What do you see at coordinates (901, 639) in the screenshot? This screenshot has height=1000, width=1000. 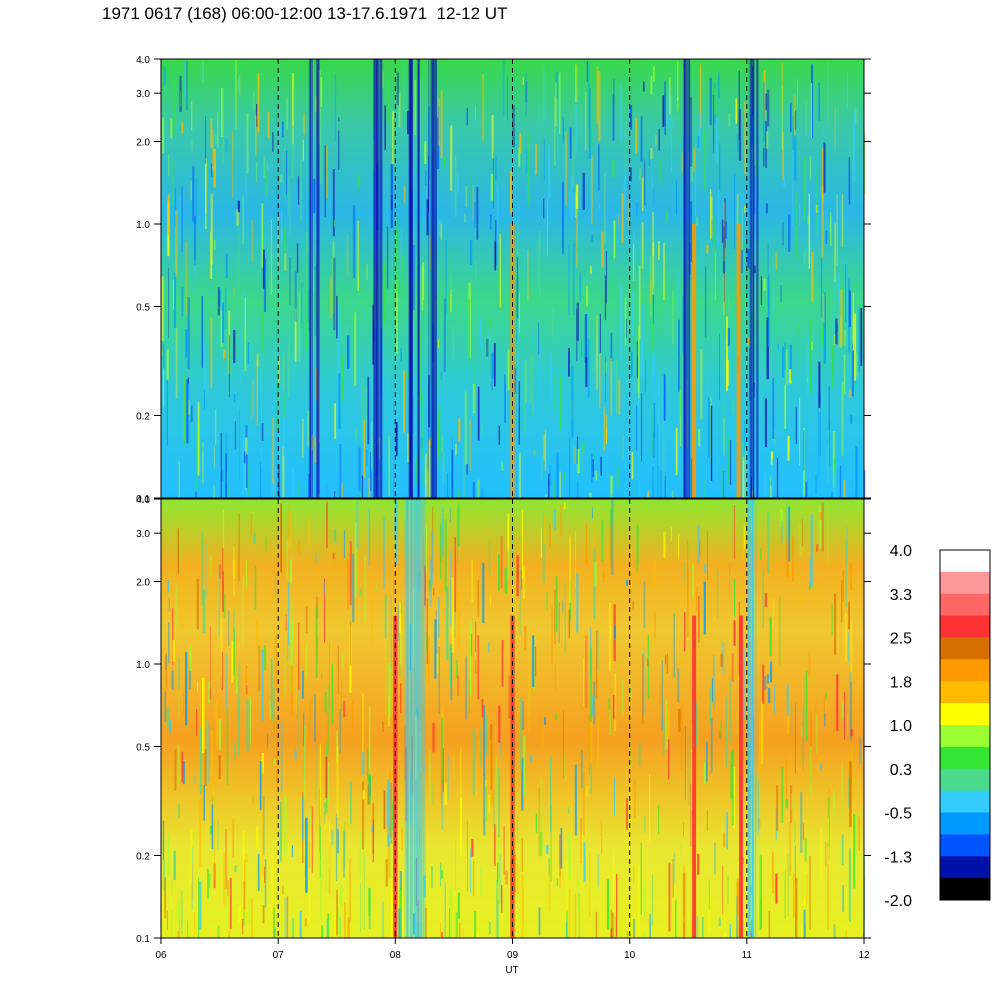 I see `colorbar-label: 2.5` at bounding box center [901, 639].